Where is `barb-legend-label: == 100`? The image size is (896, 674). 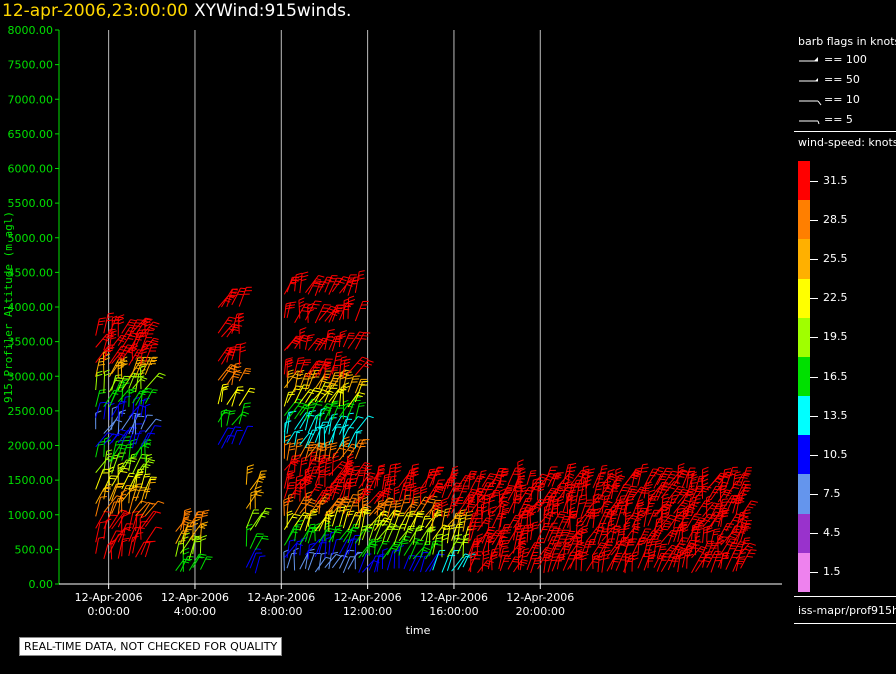
barb-legend-label: == 100 is located at coordinates (845, 59).